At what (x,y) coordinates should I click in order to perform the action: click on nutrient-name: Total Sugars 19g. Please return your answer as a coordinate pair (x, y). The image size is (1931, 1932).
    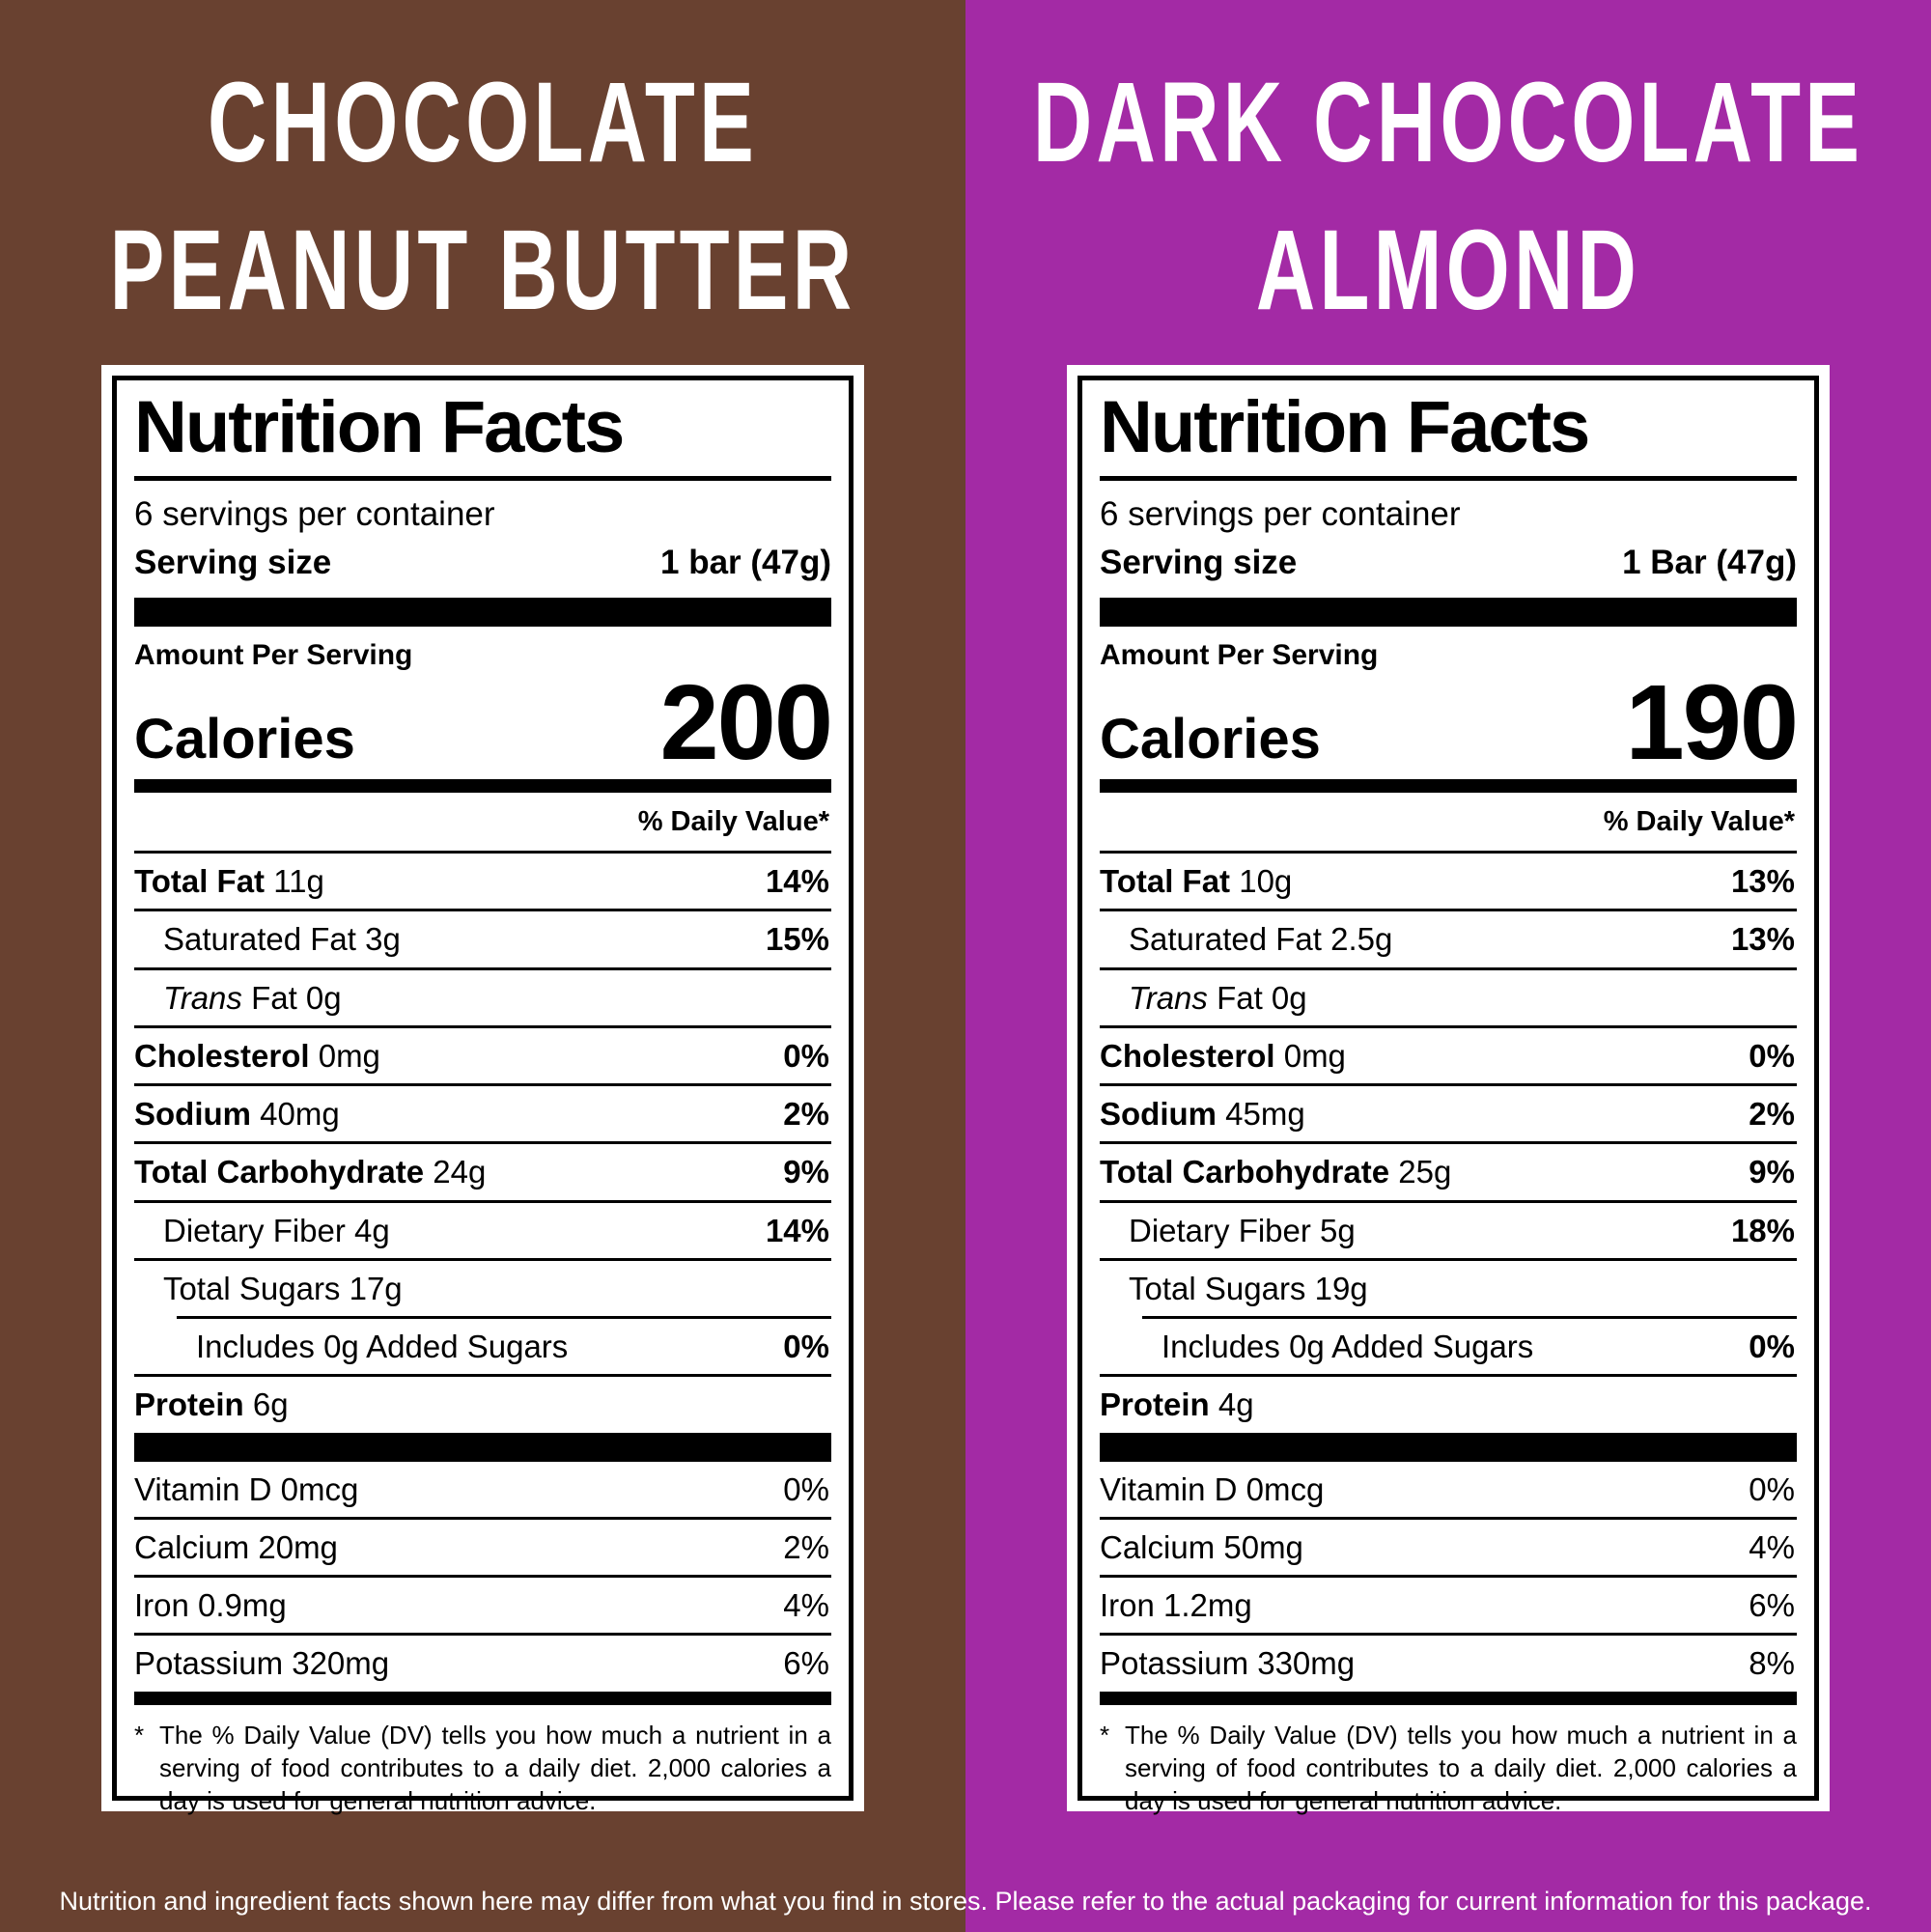
    Looking at the image, I should click on (1248, 1289).